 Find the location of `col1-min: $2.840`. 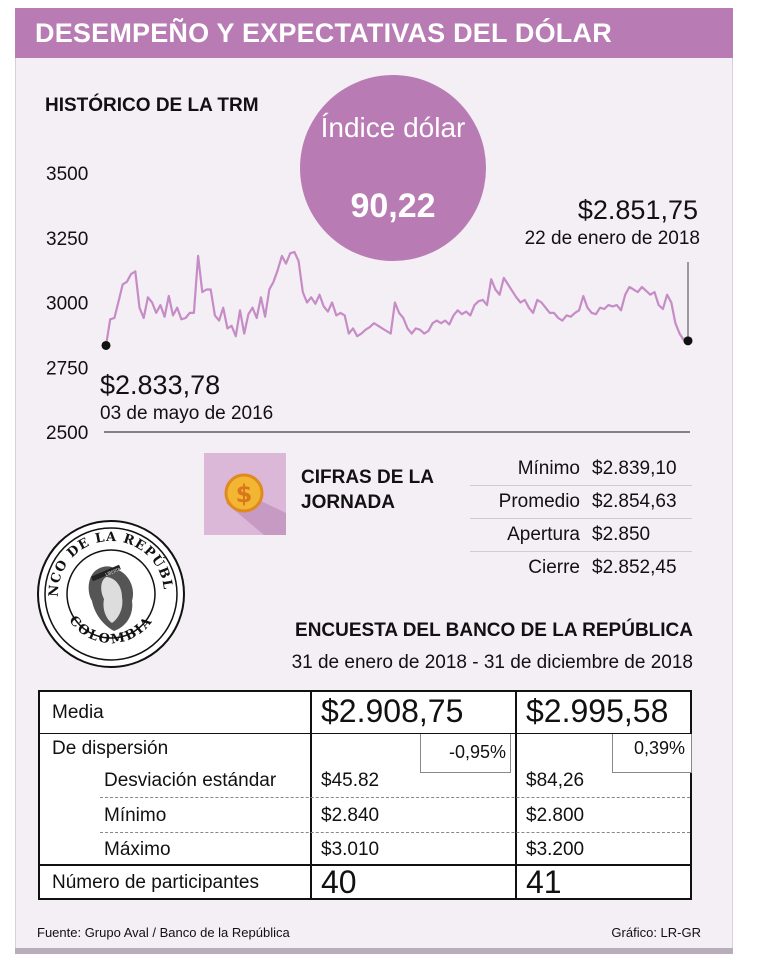

col1-min: $2.840 is located at coordinates (350, 815).